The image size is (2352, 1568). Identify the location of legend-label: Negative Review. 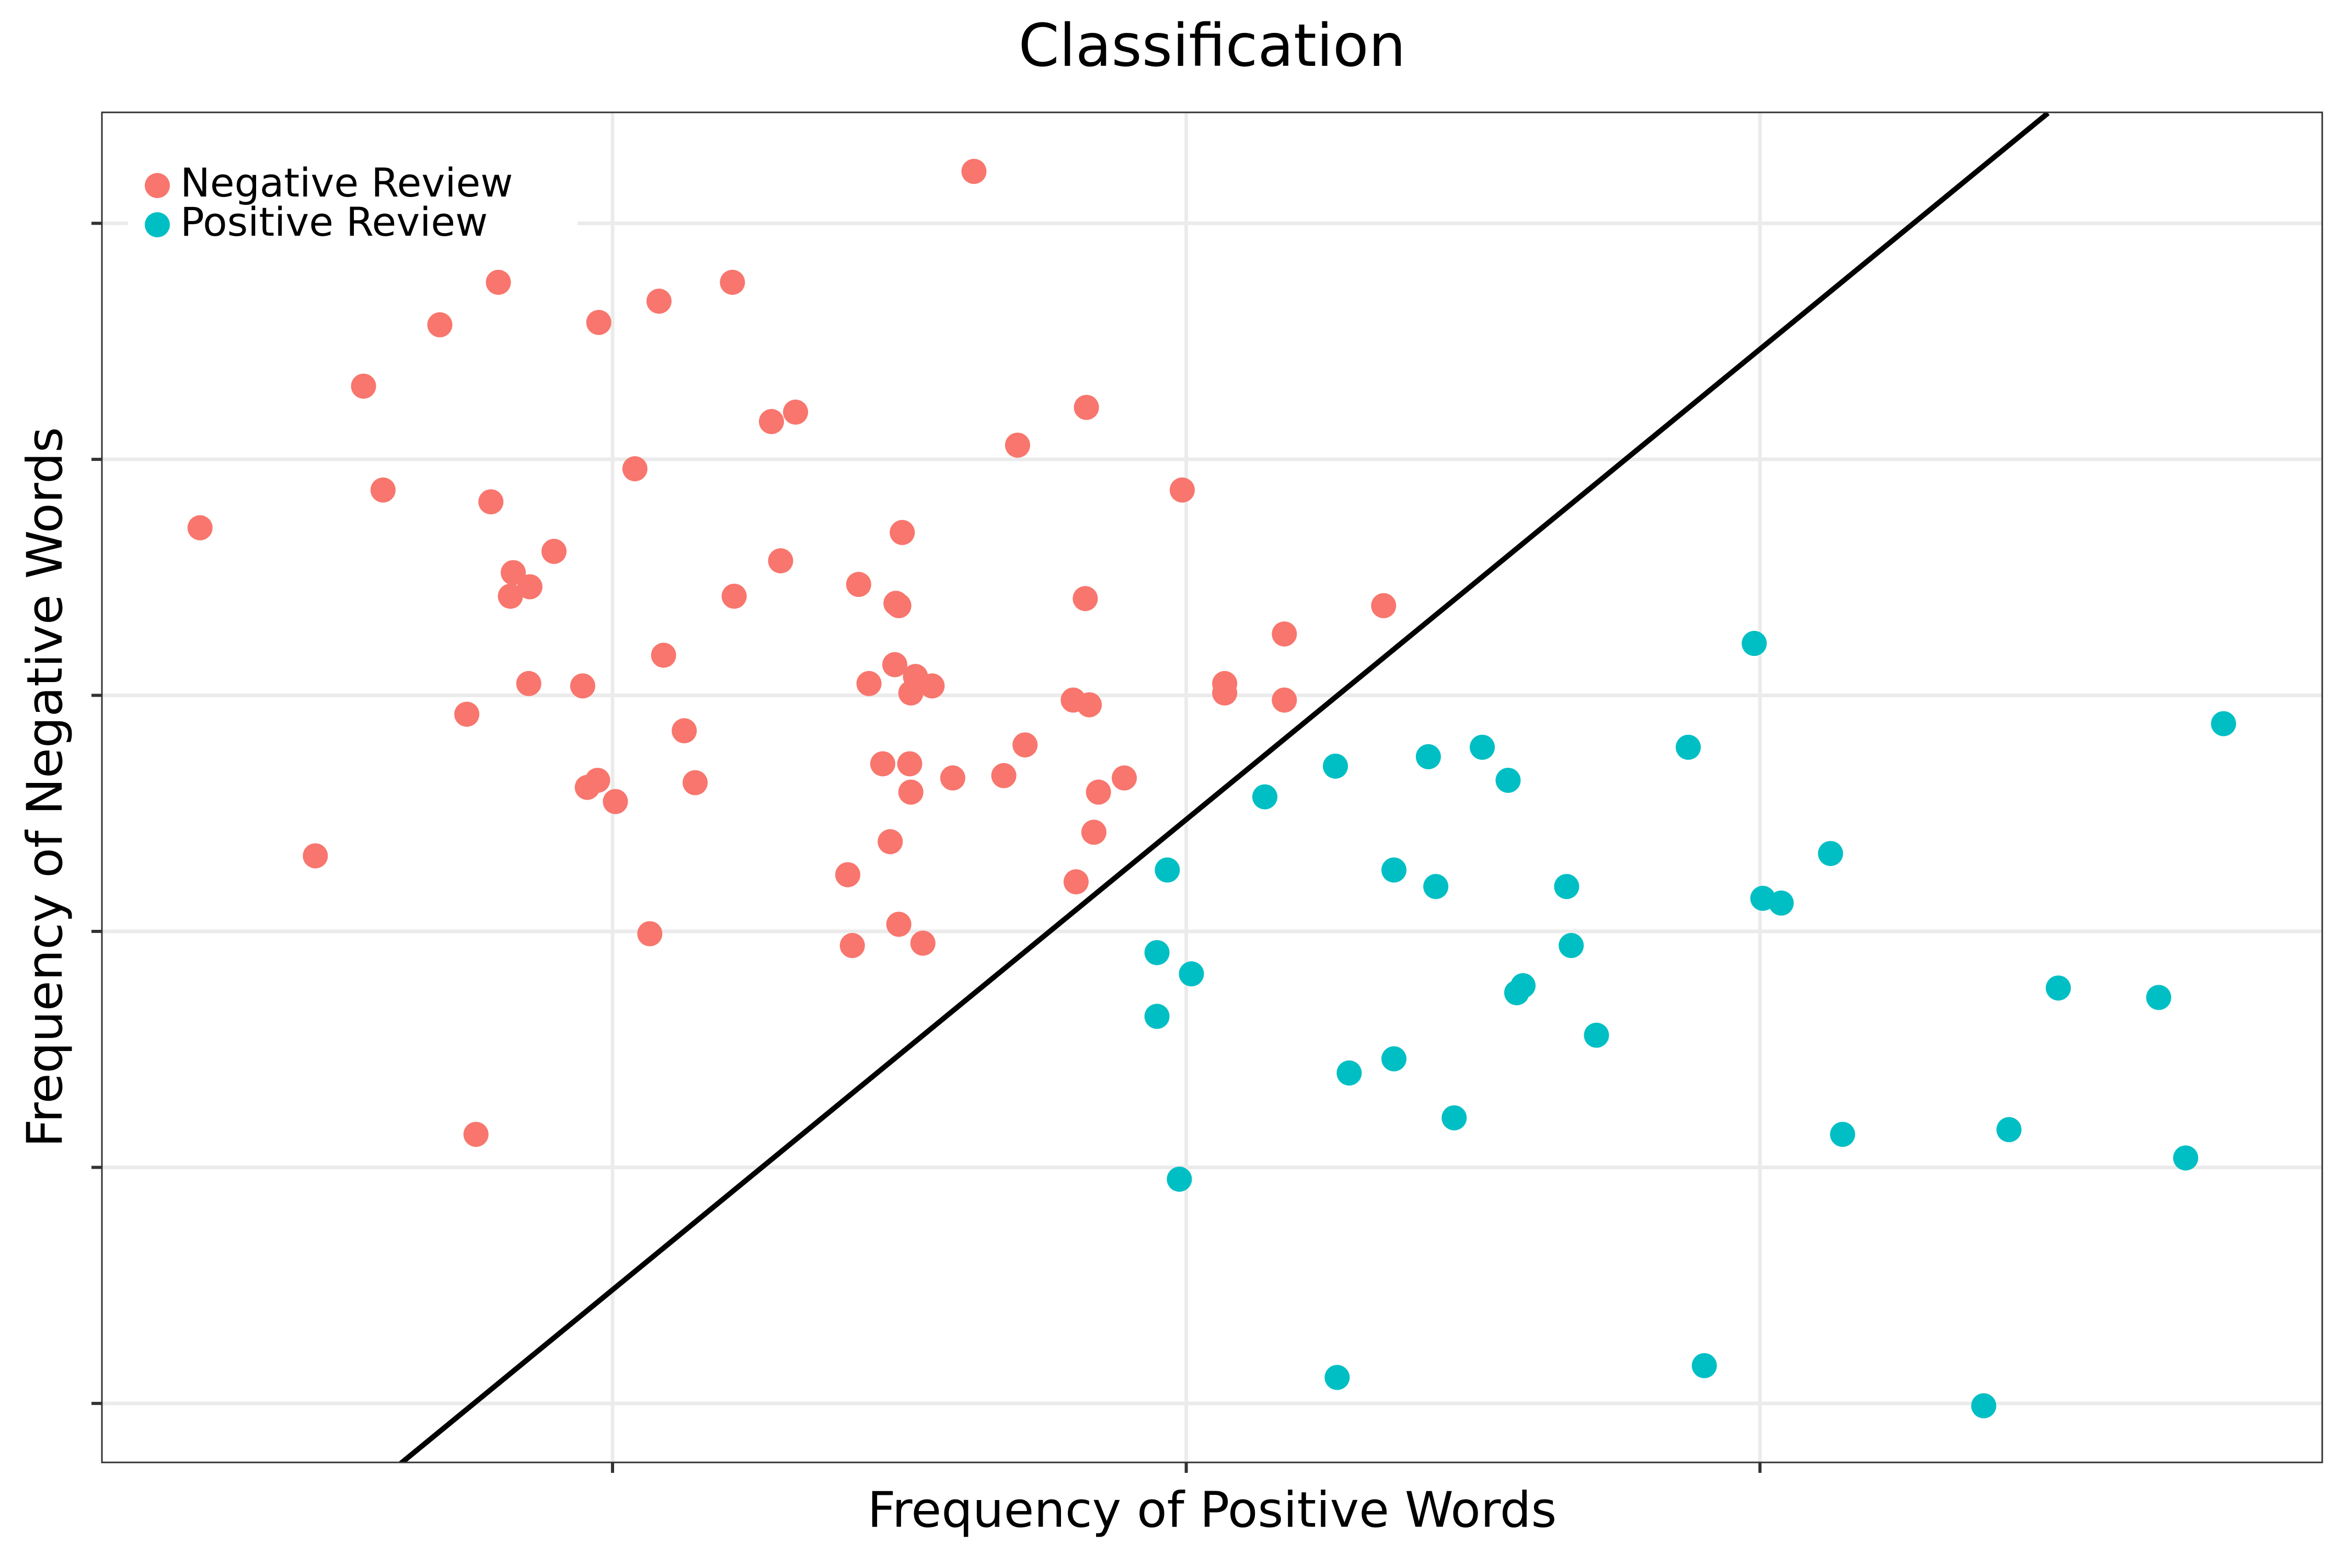
(346, 182).